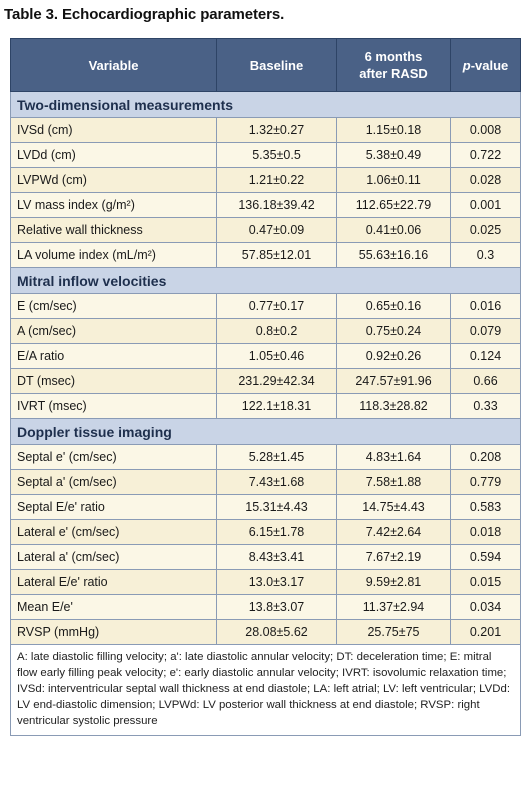  Describe the element at coordinates (113, 130) in the screenshot. I see `cell-variable: IVSd (cm)` at that location.